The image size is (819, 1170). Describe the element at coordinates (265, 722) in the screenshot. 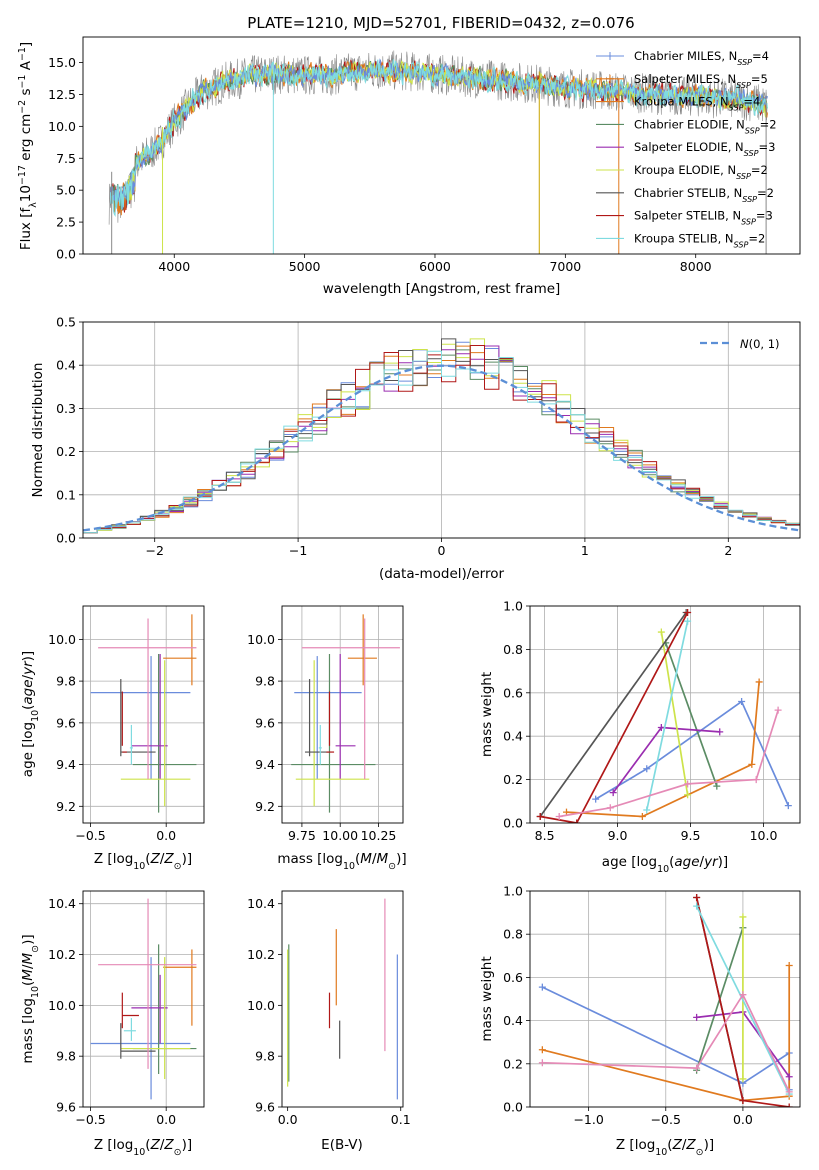

I see `y-tick-label: 9.6` at that location.